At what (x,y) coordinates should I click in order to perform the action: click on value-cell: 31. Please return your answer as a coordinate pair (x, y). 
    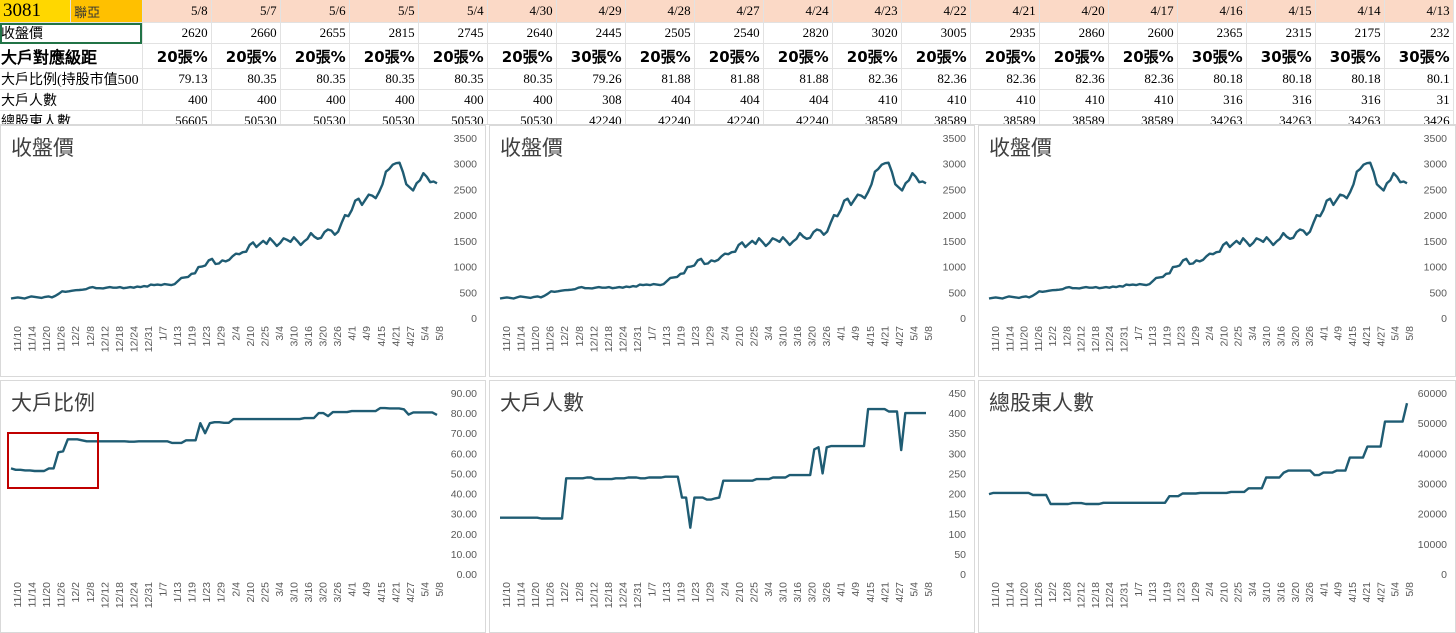
    Looking at the image, I should click on (1419, 100).